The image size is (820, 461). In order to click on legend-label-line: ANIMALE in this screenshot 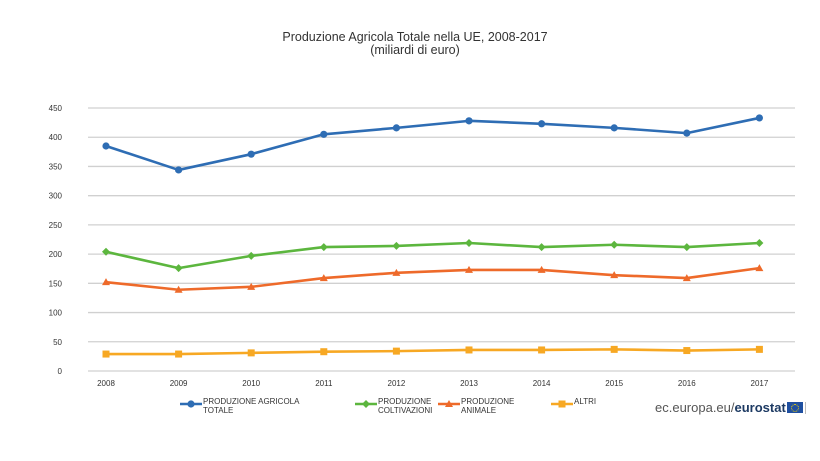, I will do `click(479, 410)`.